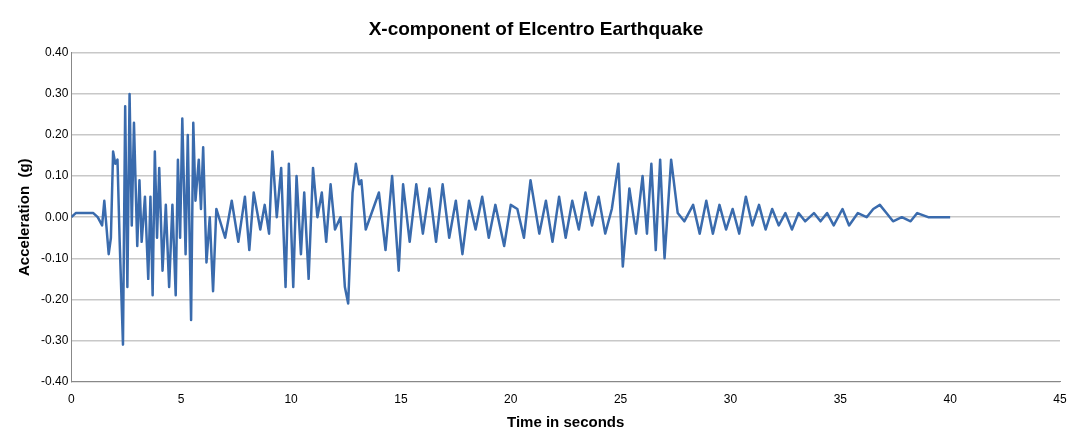 This screenshot has width=1088, height=446. Describe the element at coordinates (54, 380) in the screenshot. I see `y-tick-label: -0.40` at that location.